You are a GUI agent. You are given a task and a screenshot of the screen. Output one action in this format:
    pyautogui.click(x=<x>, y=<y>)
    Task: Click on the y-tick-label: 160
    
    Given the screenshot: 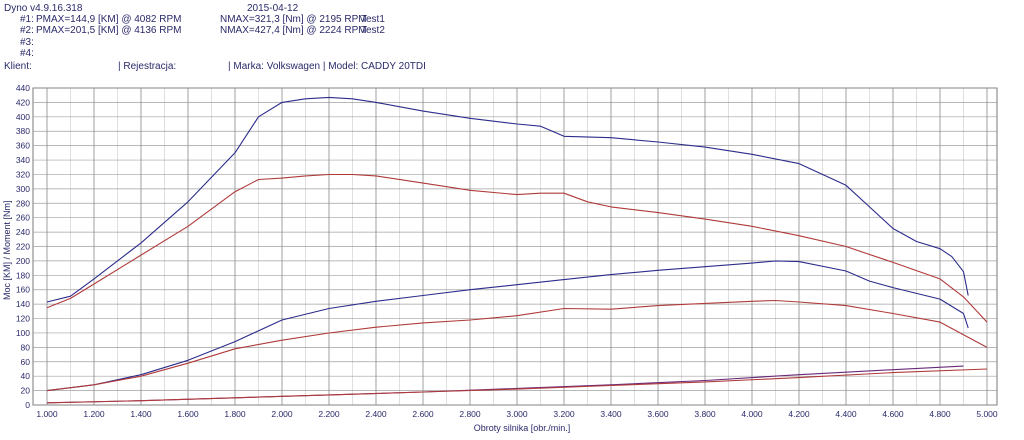 What is the action you would take?
    pyautogui.click(x=23, y=290)
    